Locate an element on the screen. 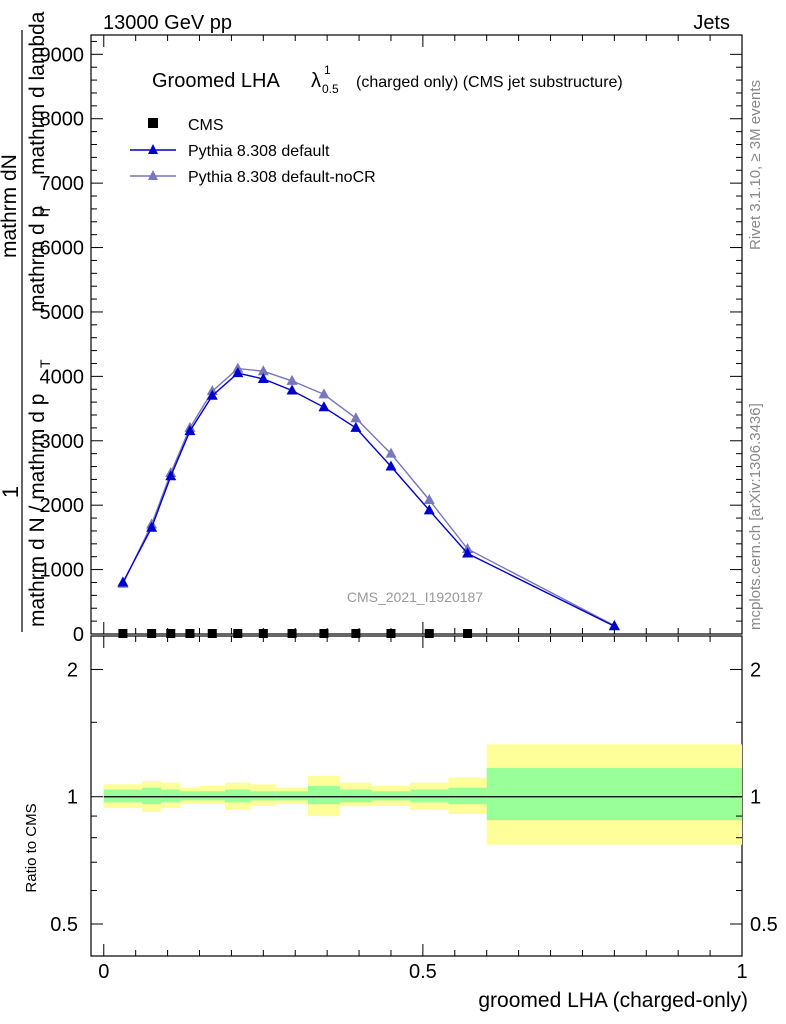 This screenshot has width=786, height=1024. ratio-y-label: Ratio to CMS is located at coordinates (31, 847).